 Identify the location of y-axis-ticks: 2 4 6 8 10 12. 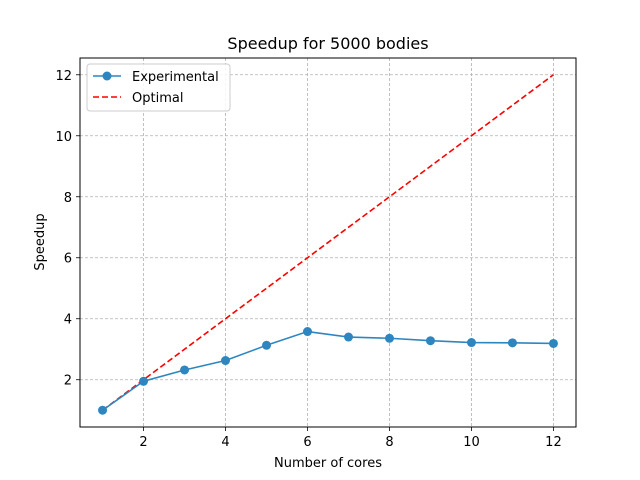
(67, 229).